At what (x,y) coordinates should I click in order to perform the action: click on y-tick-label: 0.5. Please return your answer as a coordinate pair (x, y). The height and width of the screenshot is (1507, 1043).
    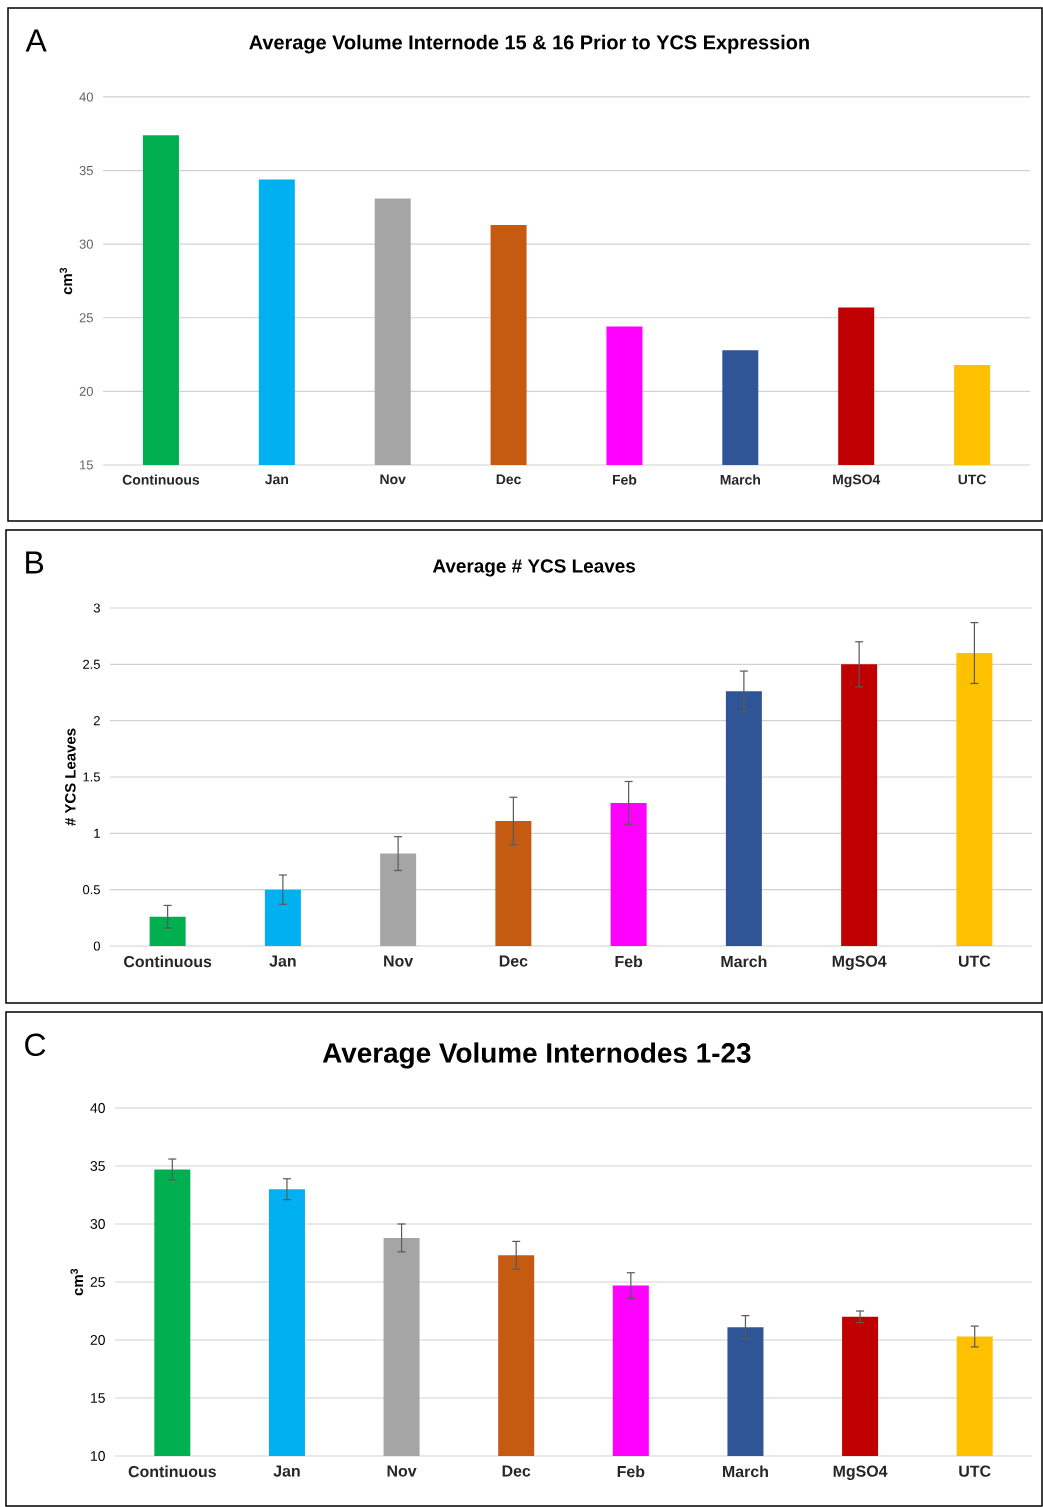
    Looking at the image, I should click on (91, 890).